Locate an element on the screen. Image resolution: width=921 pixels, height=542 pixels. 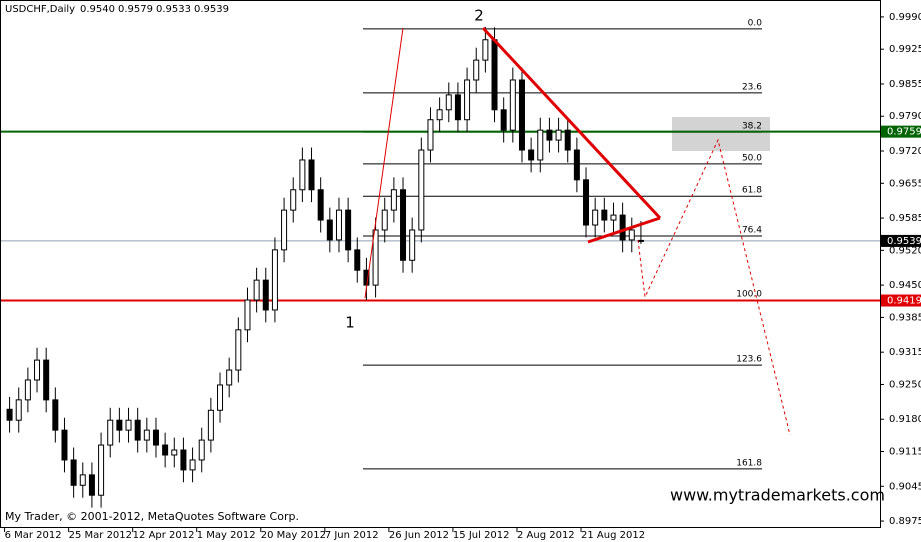
price-label: 0.9419 is located at coordinates (904, 301).